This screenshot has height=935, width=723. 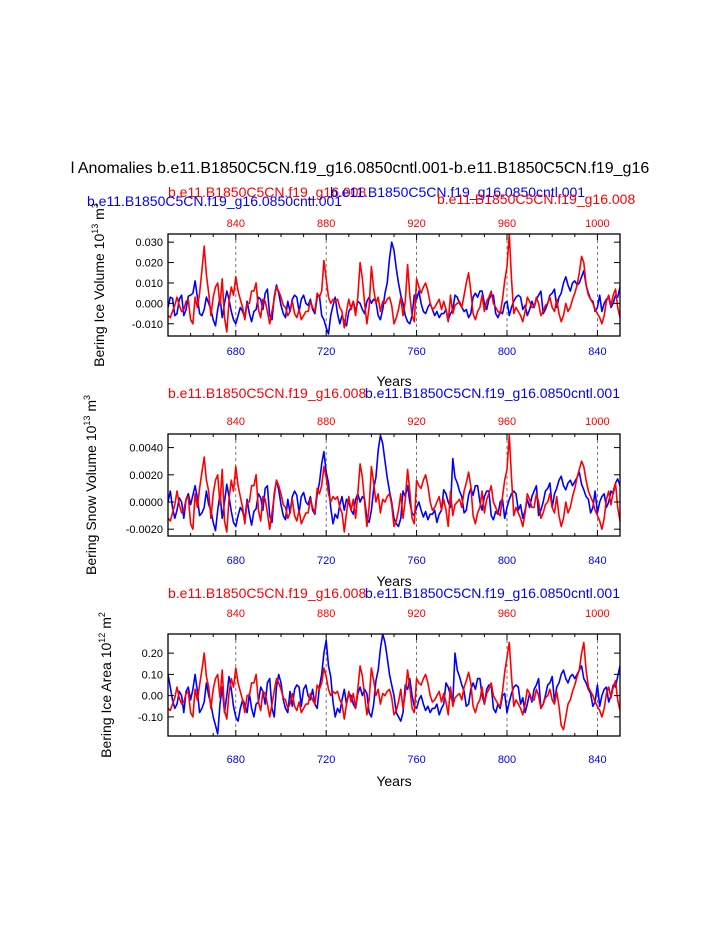 I want to click on y-tick-label: -0.10, so click(x=150, y=718).